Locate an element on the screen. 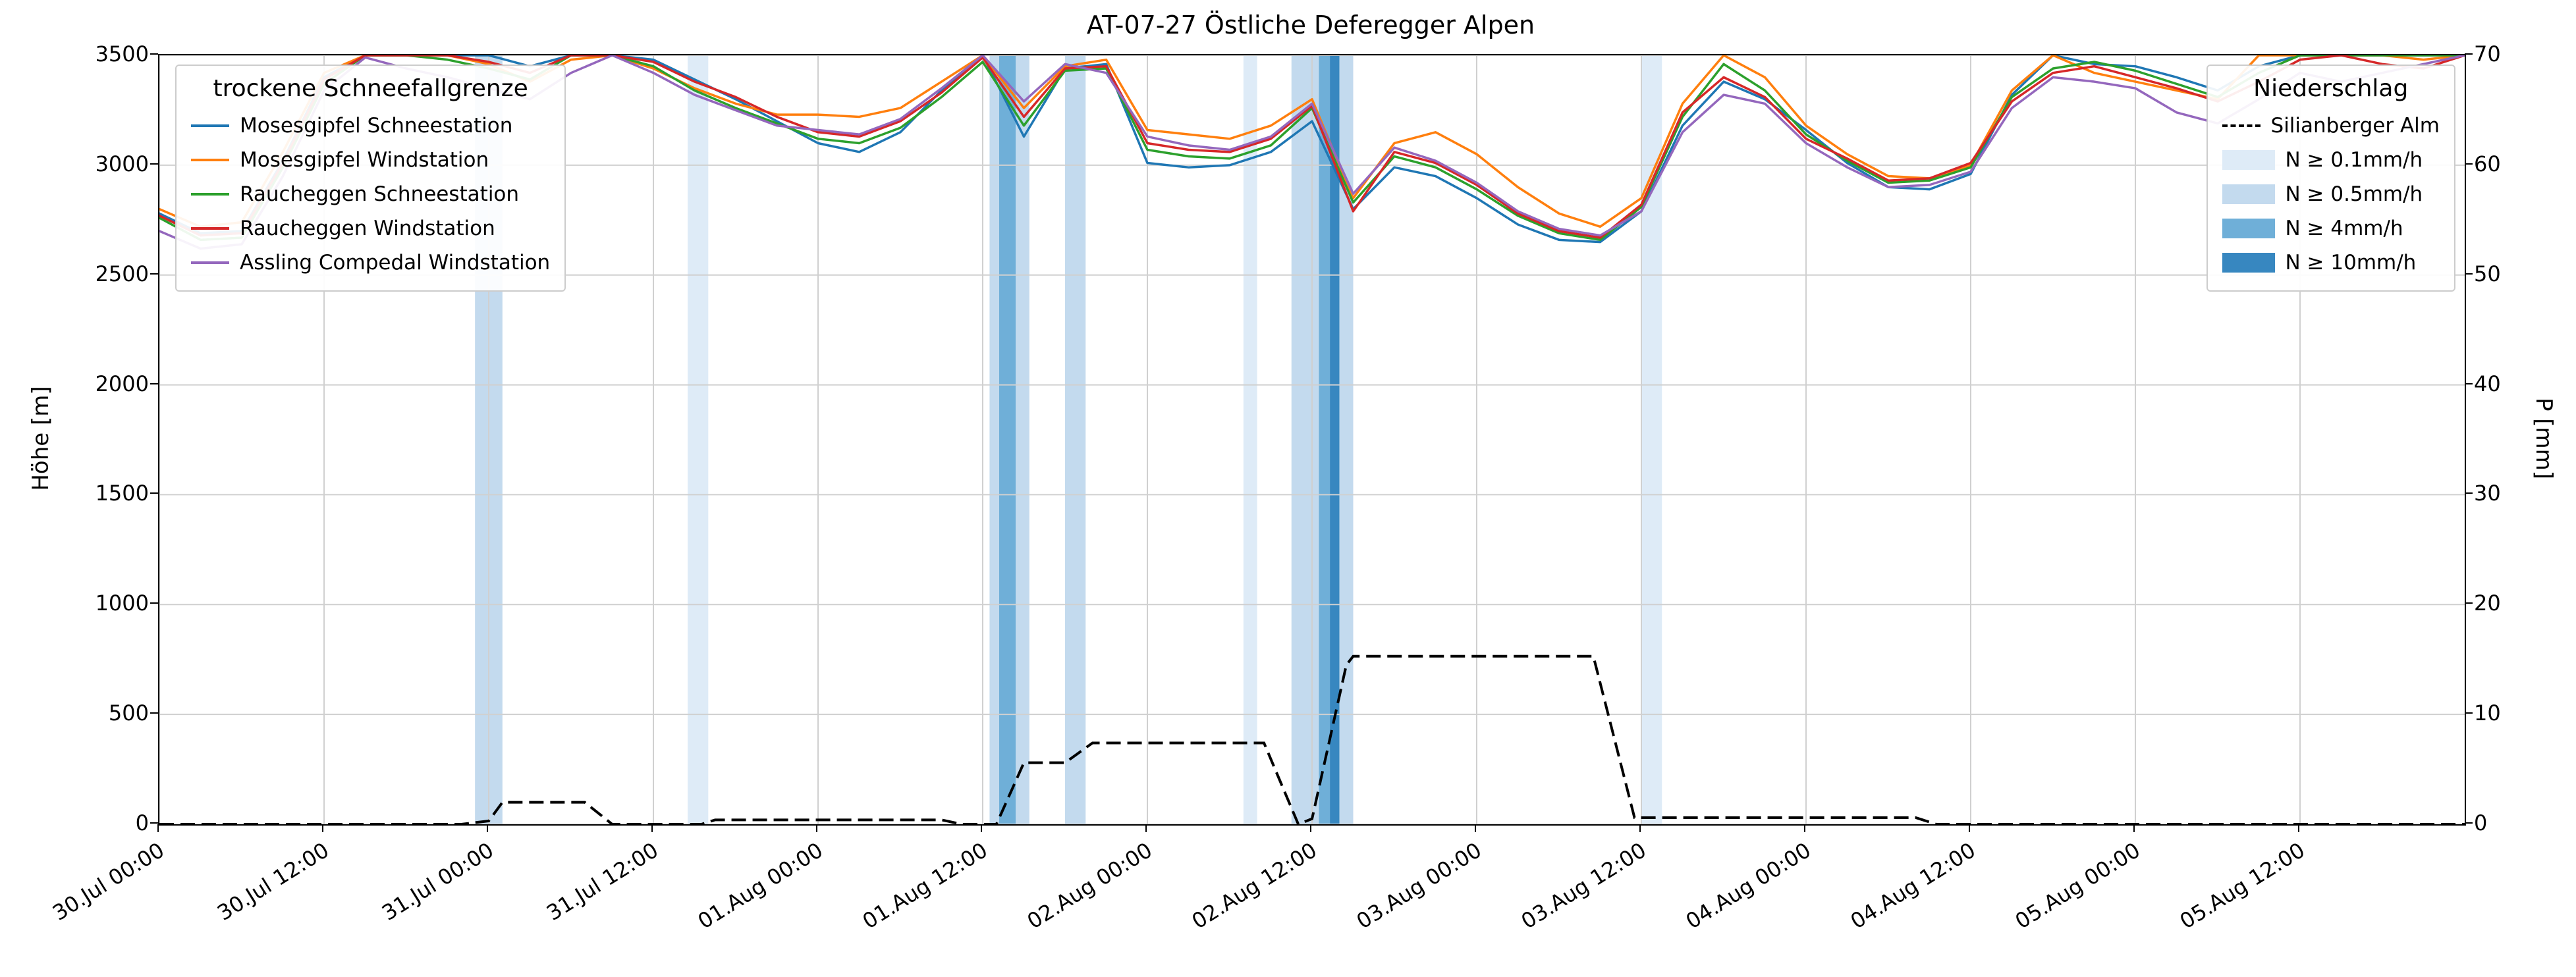  x-tick-label: 30.Jul 00:00 is located at coordinates (108, 881).